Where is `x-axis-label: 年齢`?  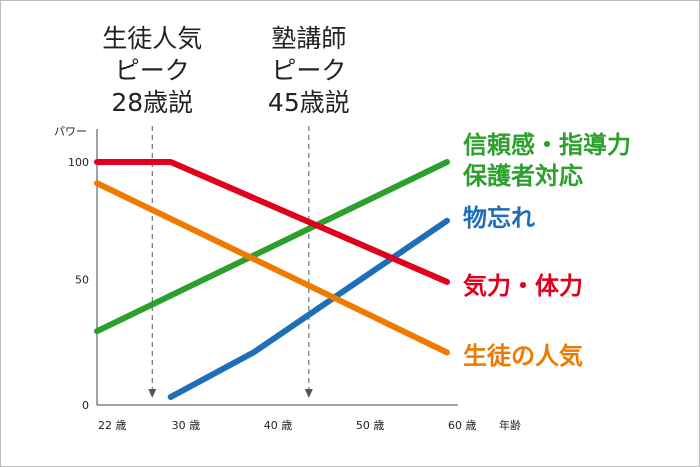 x-axis-label: 年齢 is located at coordinates (510, 425).